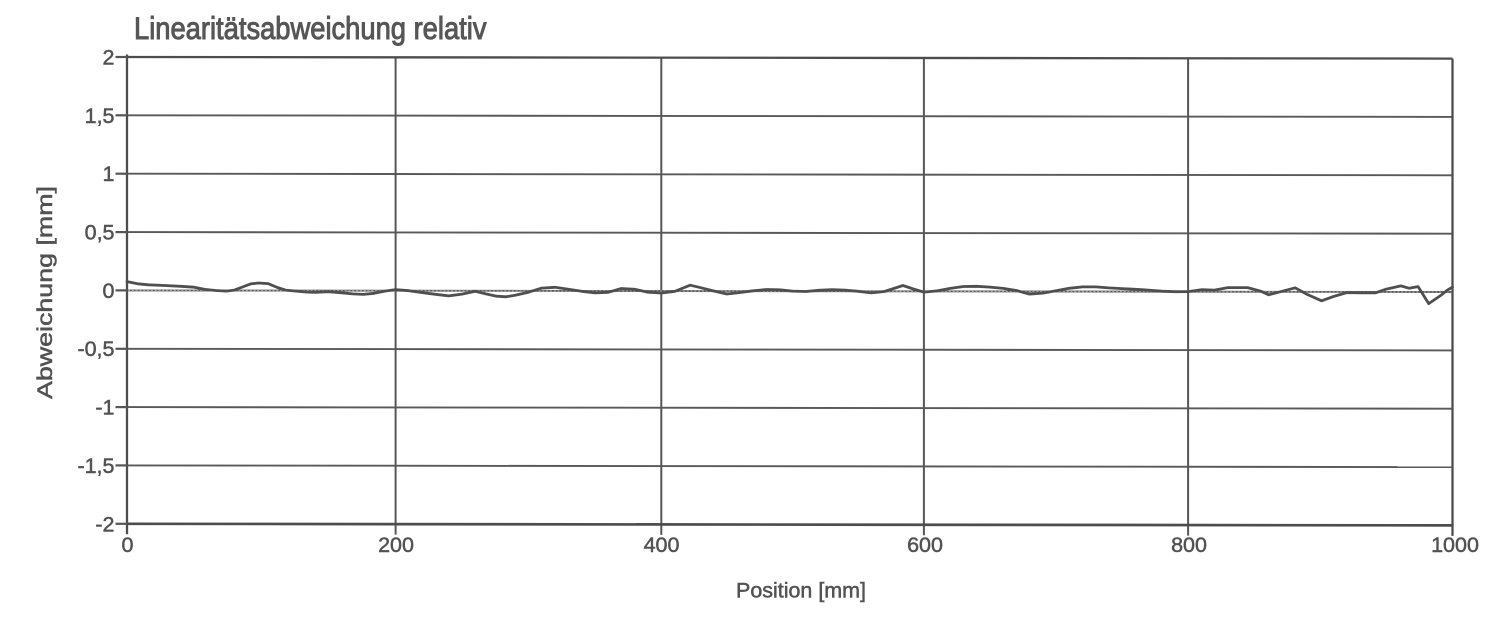 This screenshot has width=1493, height=617. I want to click on svg-text: -0,5, so click(95, 349).